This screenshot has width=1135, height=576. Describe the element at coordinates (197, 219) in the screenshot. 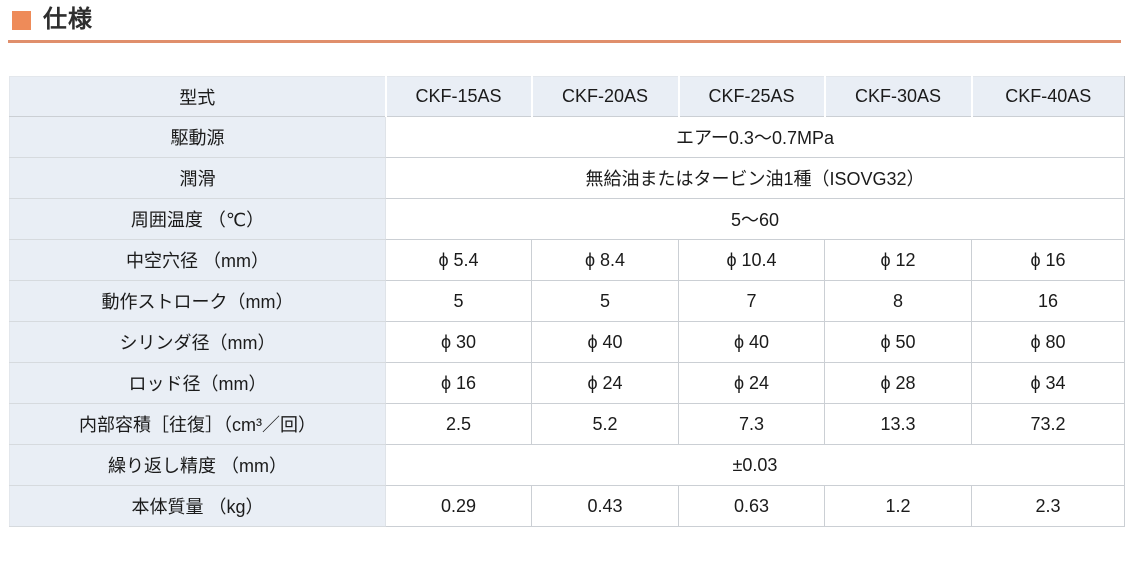

I see `row-label: 周囲温度 （℃）` at that location.